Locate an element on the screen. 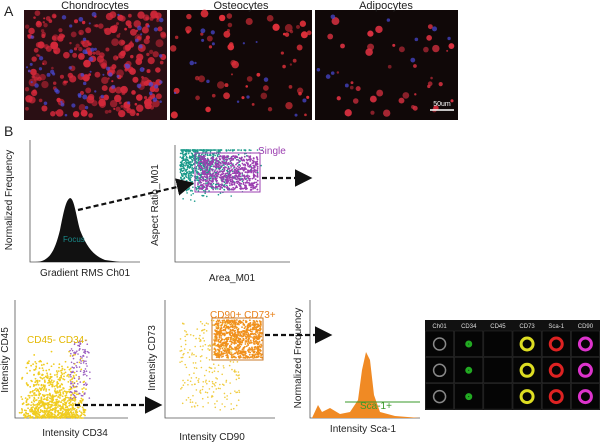  image-title: Chondrocytes is located at coordinates (95, 6).